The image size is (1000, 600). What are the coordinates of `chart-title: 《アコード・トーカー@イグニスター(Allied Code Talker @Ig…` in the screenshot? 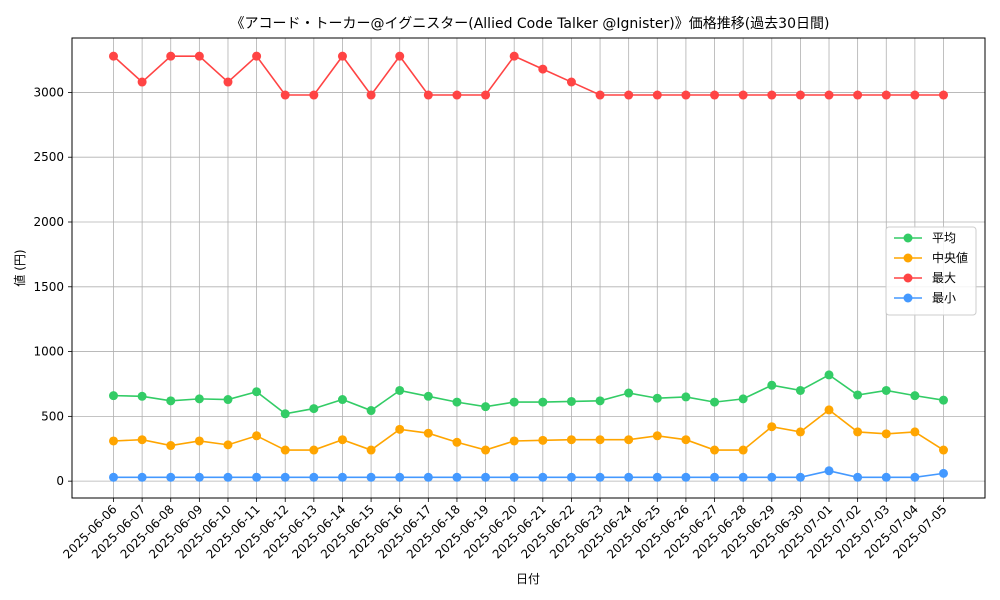 It's located at (530, 24).